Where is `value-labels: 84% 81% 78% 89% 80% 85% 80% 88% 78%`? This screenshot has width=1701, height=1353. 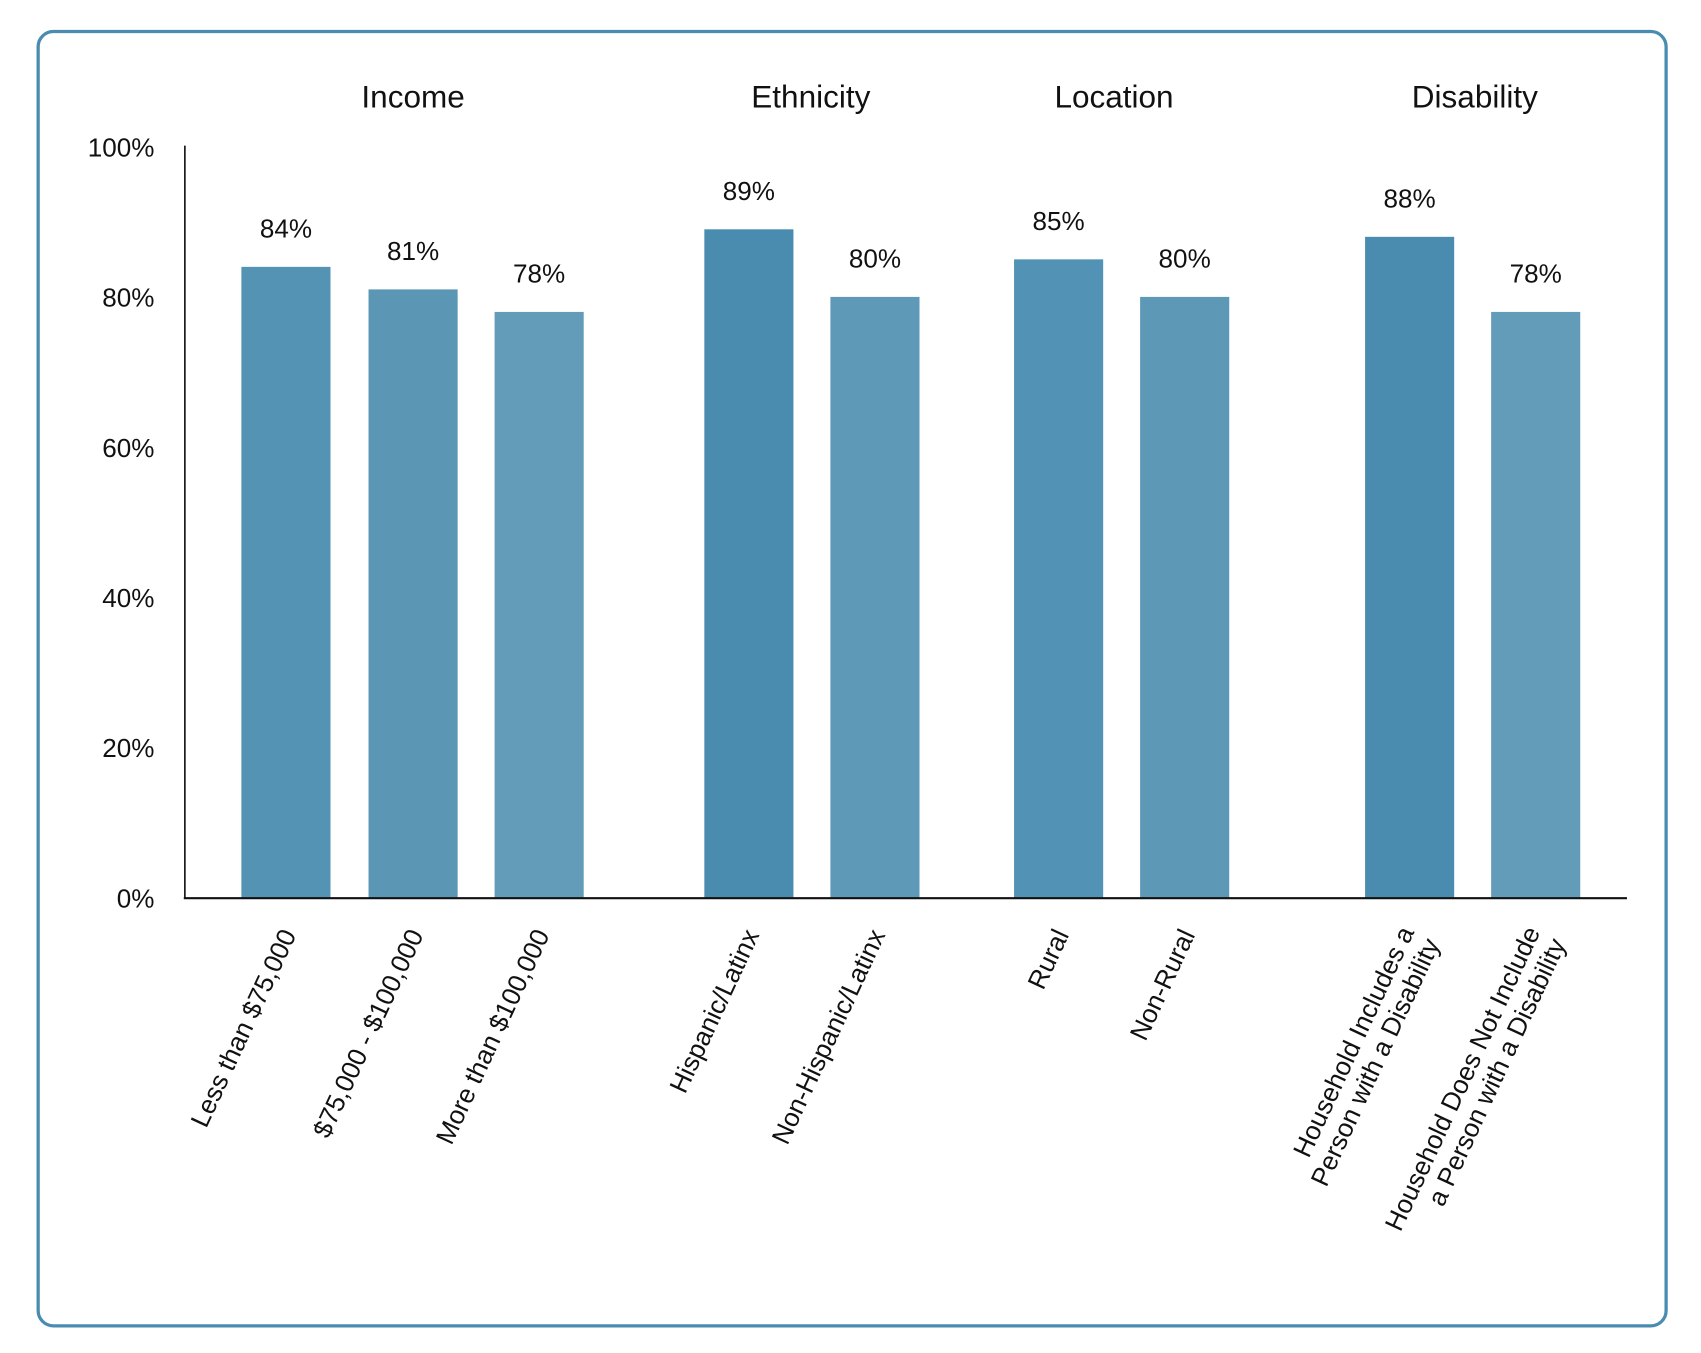
value-labels: 84% 81% 78% 89% 80% 85% 80% 88% 78% is located at coordinates (911, 232).